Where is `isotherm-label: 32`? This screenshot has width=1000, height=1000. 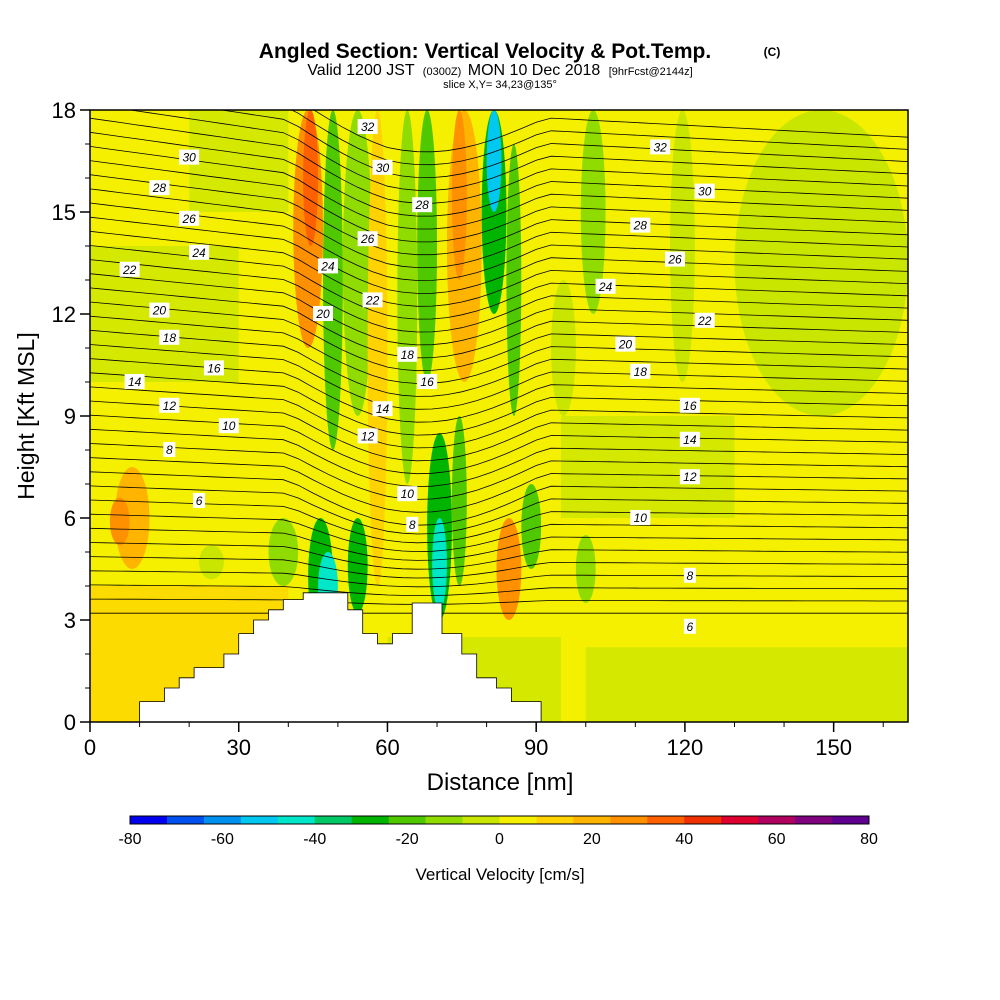 isotherm-label: 32 is located at coordinates (660, 147).